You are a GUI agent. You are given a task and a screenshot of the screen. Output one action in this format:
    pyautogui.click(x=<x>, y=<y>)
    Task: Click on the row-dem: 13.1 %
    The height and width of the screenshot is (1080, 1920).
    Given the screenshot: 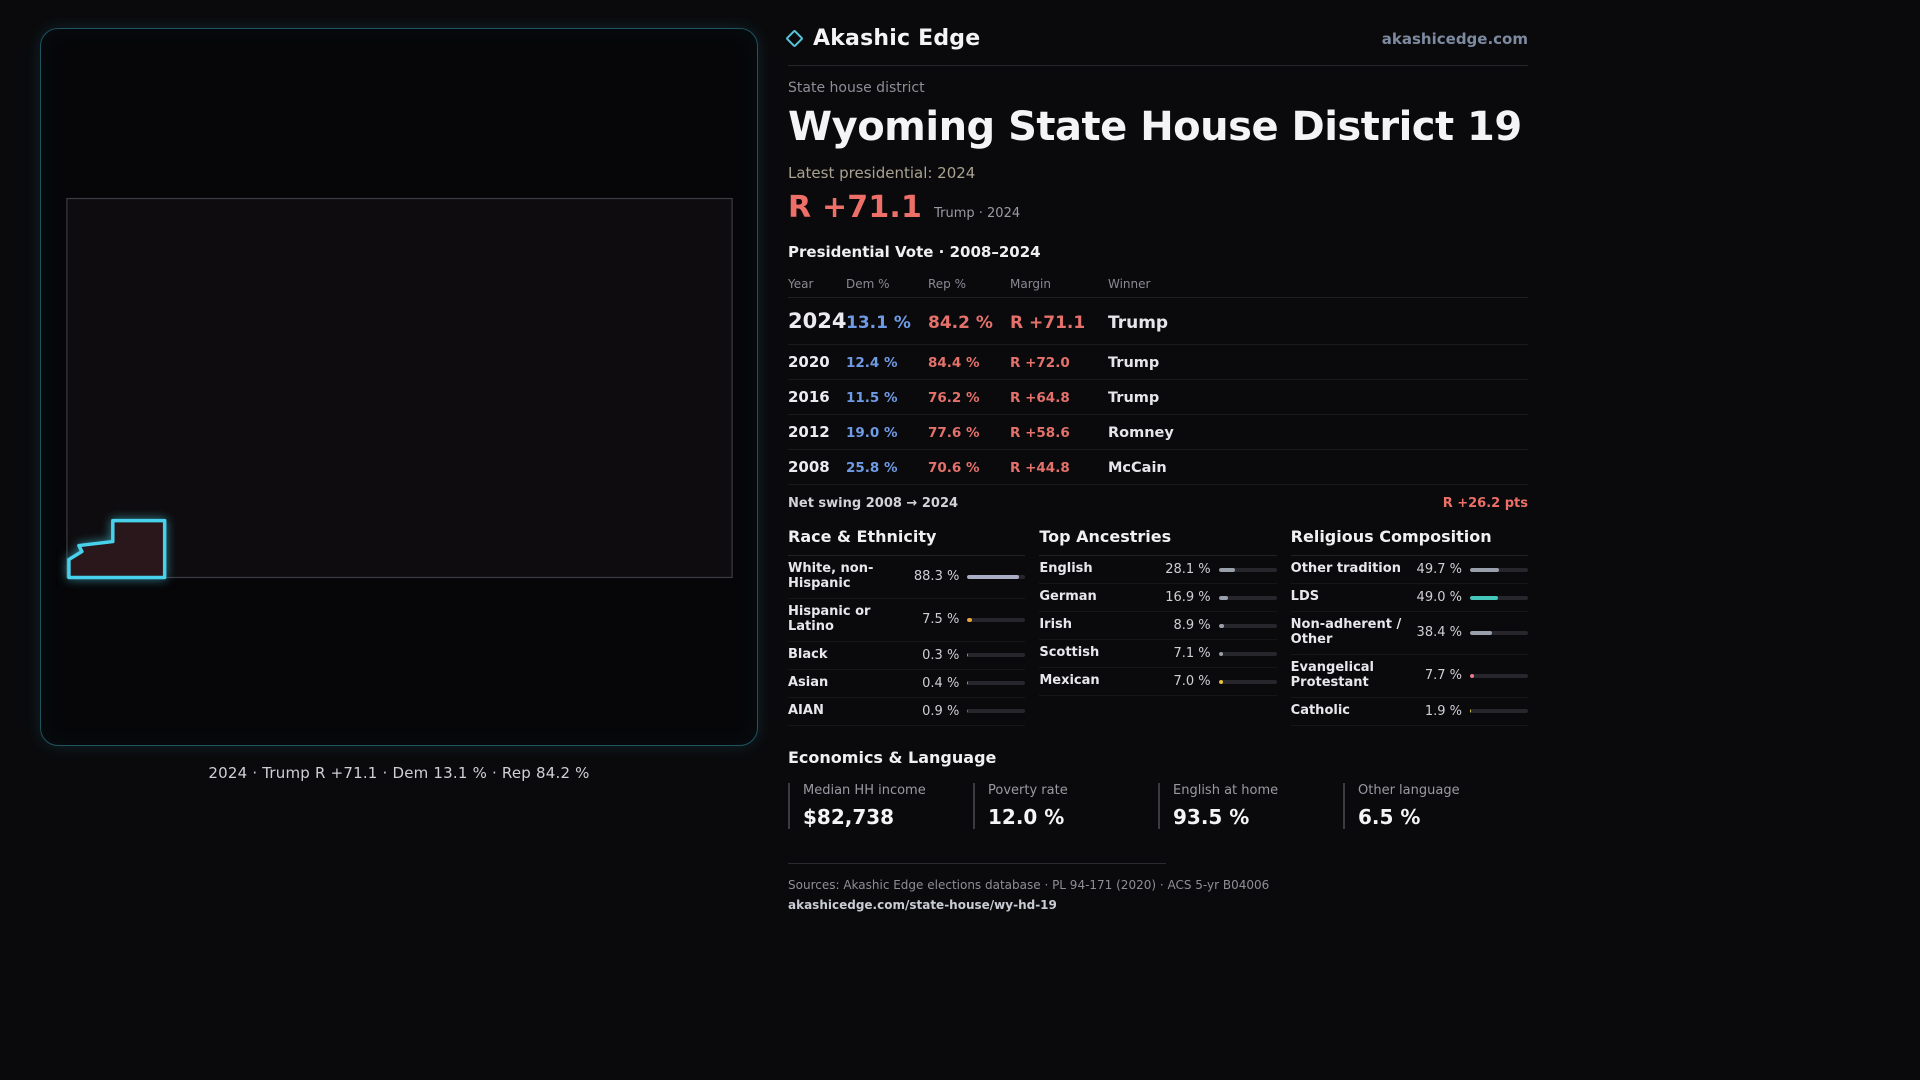 What is the action you would take?
    pyautogui.click(x=878, y=323)
    